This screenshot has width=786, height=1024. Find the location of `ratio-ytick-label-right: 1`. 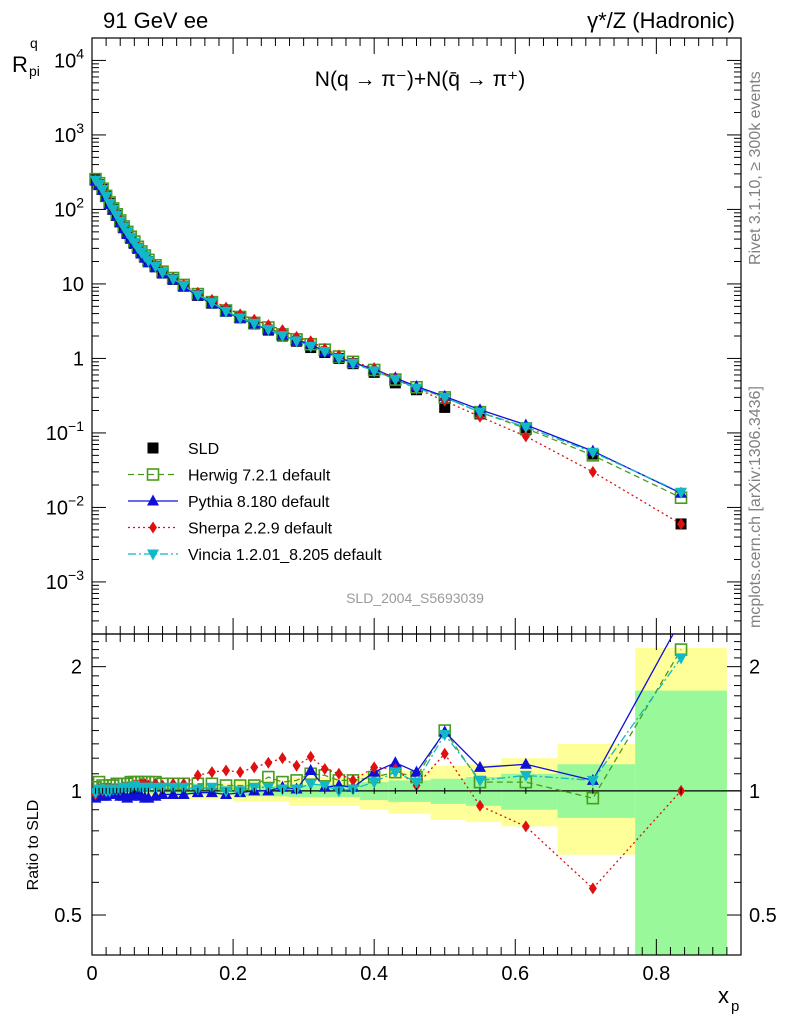

ratio-ytick-label-right: 1 is located at coordinates (754, 792).